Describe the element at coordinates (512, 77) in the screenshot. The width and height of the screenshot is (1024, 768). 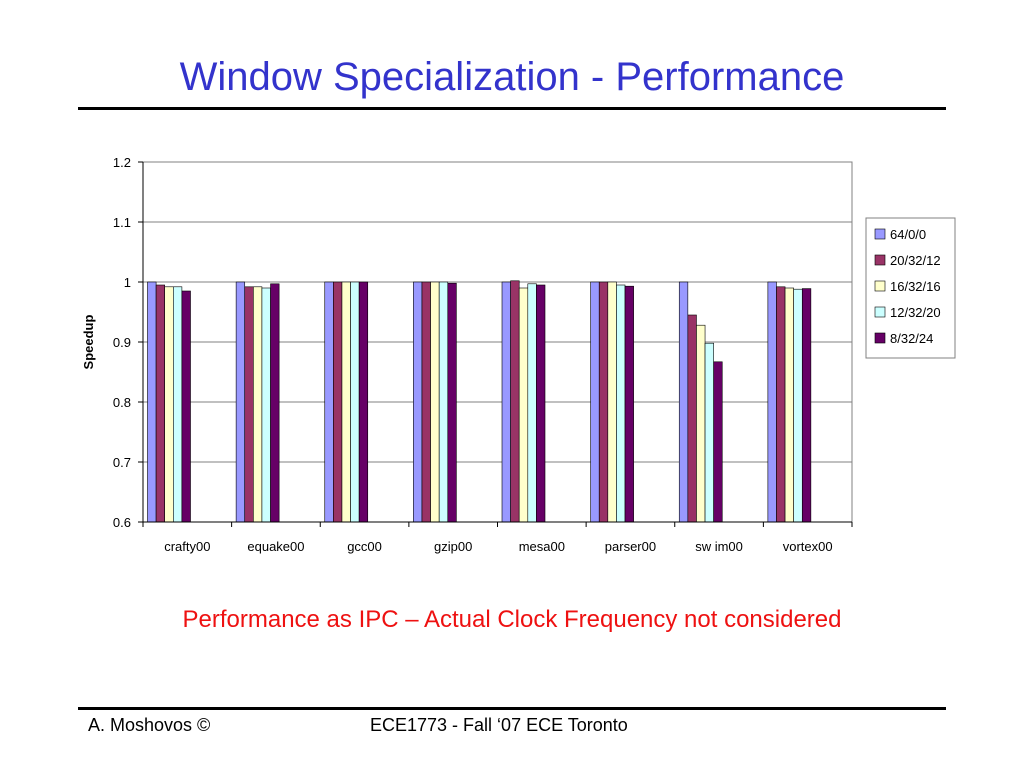
I see `slide-title: Window Specialization - Performance` at that location.